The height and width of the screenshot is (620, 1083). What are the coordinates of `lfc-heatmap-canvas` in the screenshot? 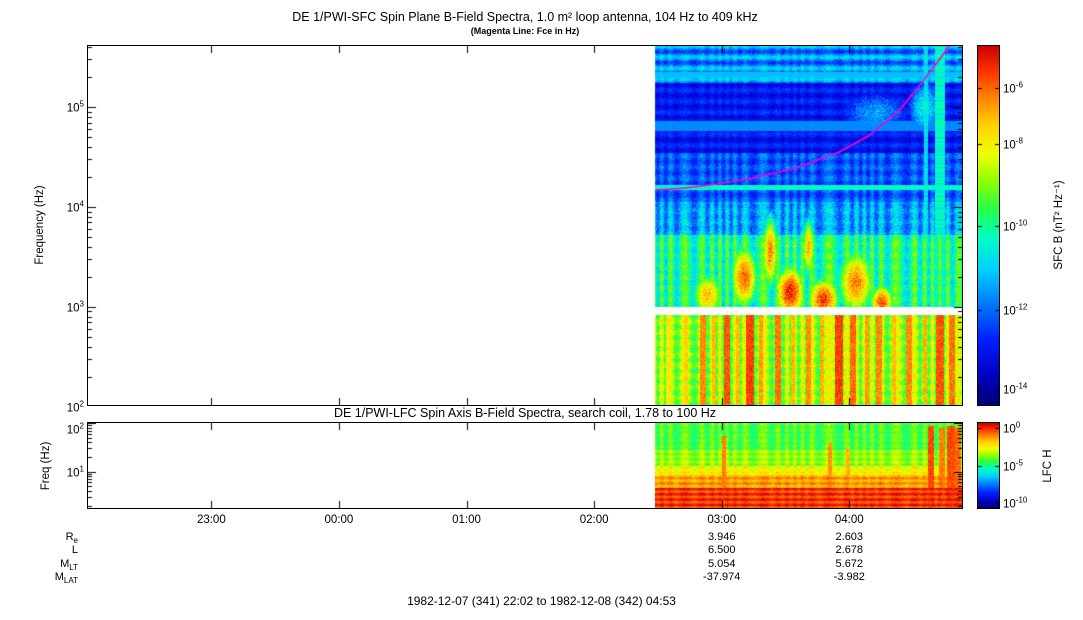 It's located at (525, 465).